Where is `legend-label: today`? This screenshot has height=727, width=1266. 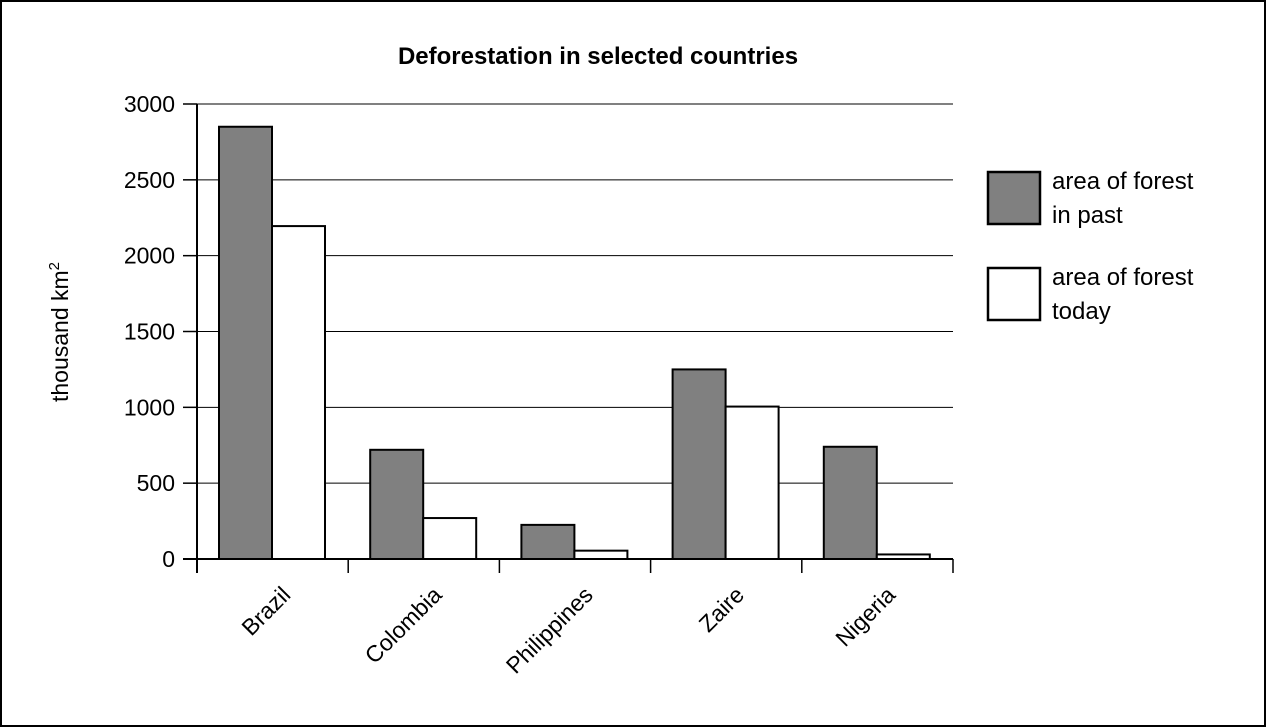
legend-label: today is located at coordinates (1081, 311).